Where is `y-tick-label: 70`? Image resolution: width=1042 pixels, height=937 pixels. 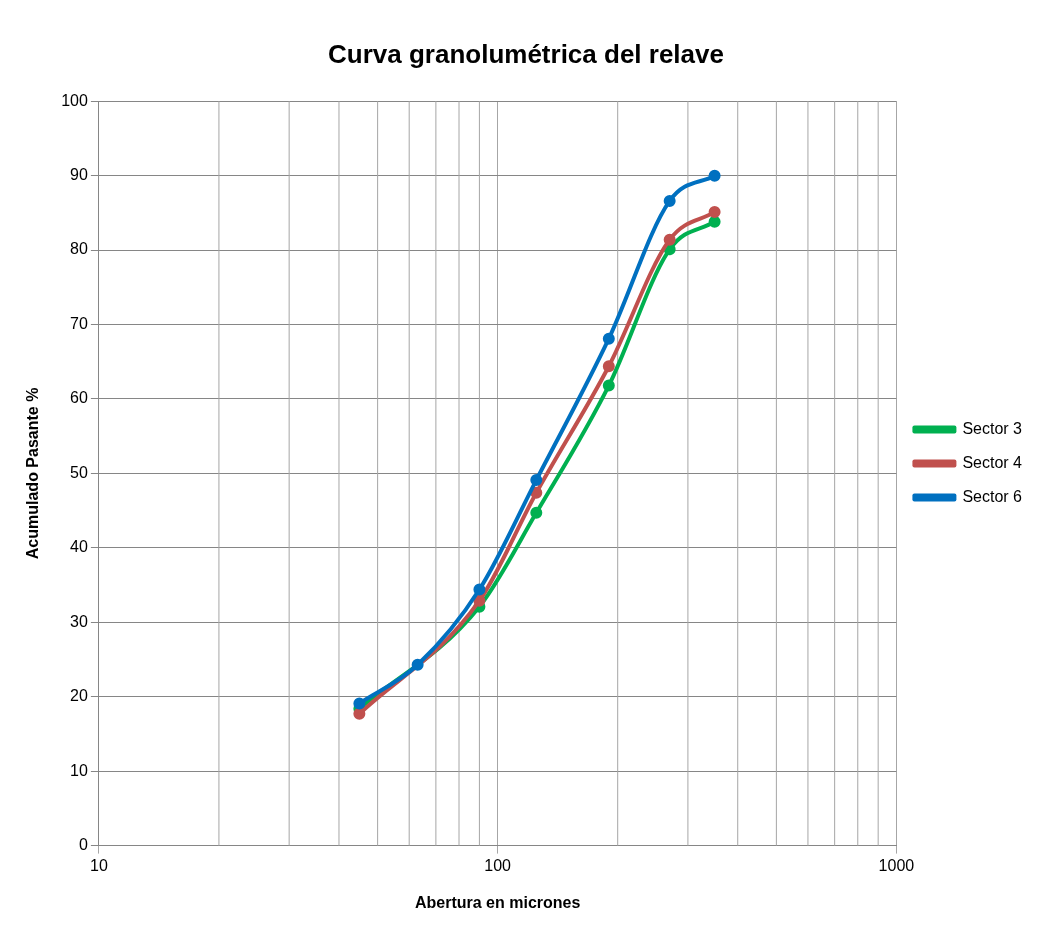
y-tick-label: 70 is located at coordinates (79, 323).